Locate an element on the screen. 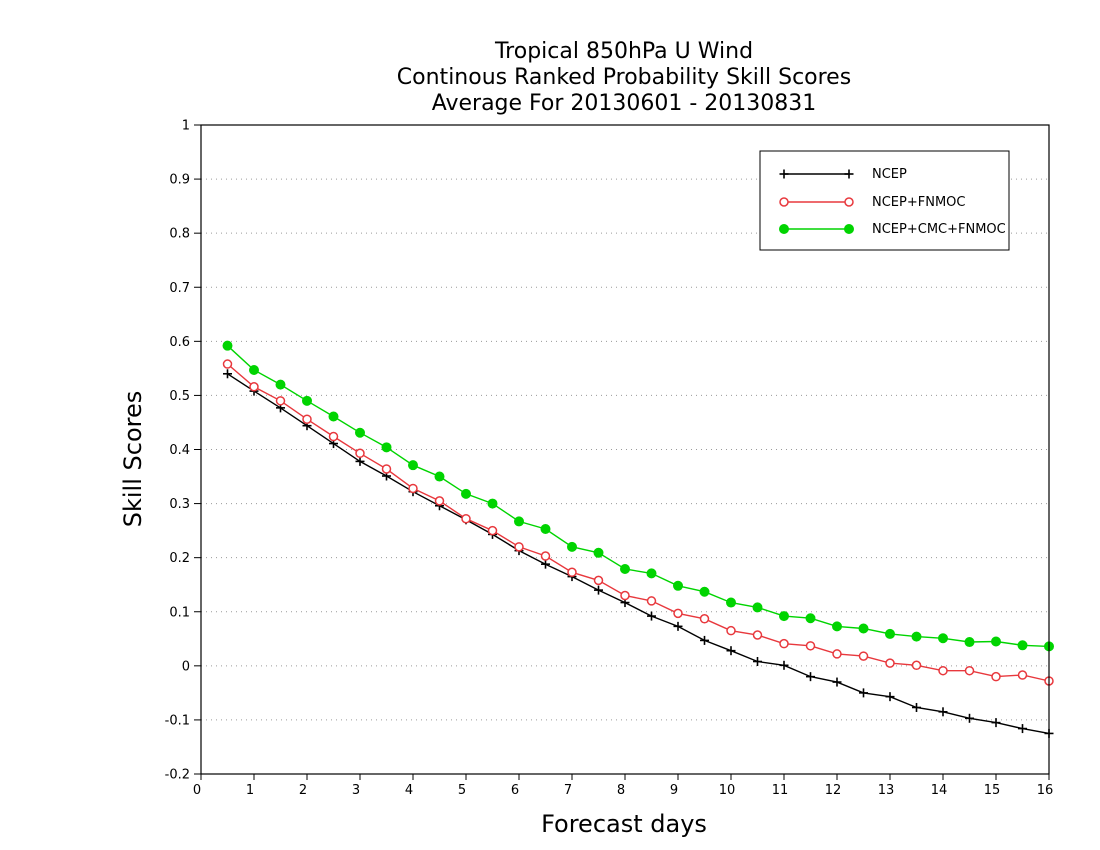  chart-title-line-1: Tropical 850hPa U Wind is located at coordinates (623, 51).